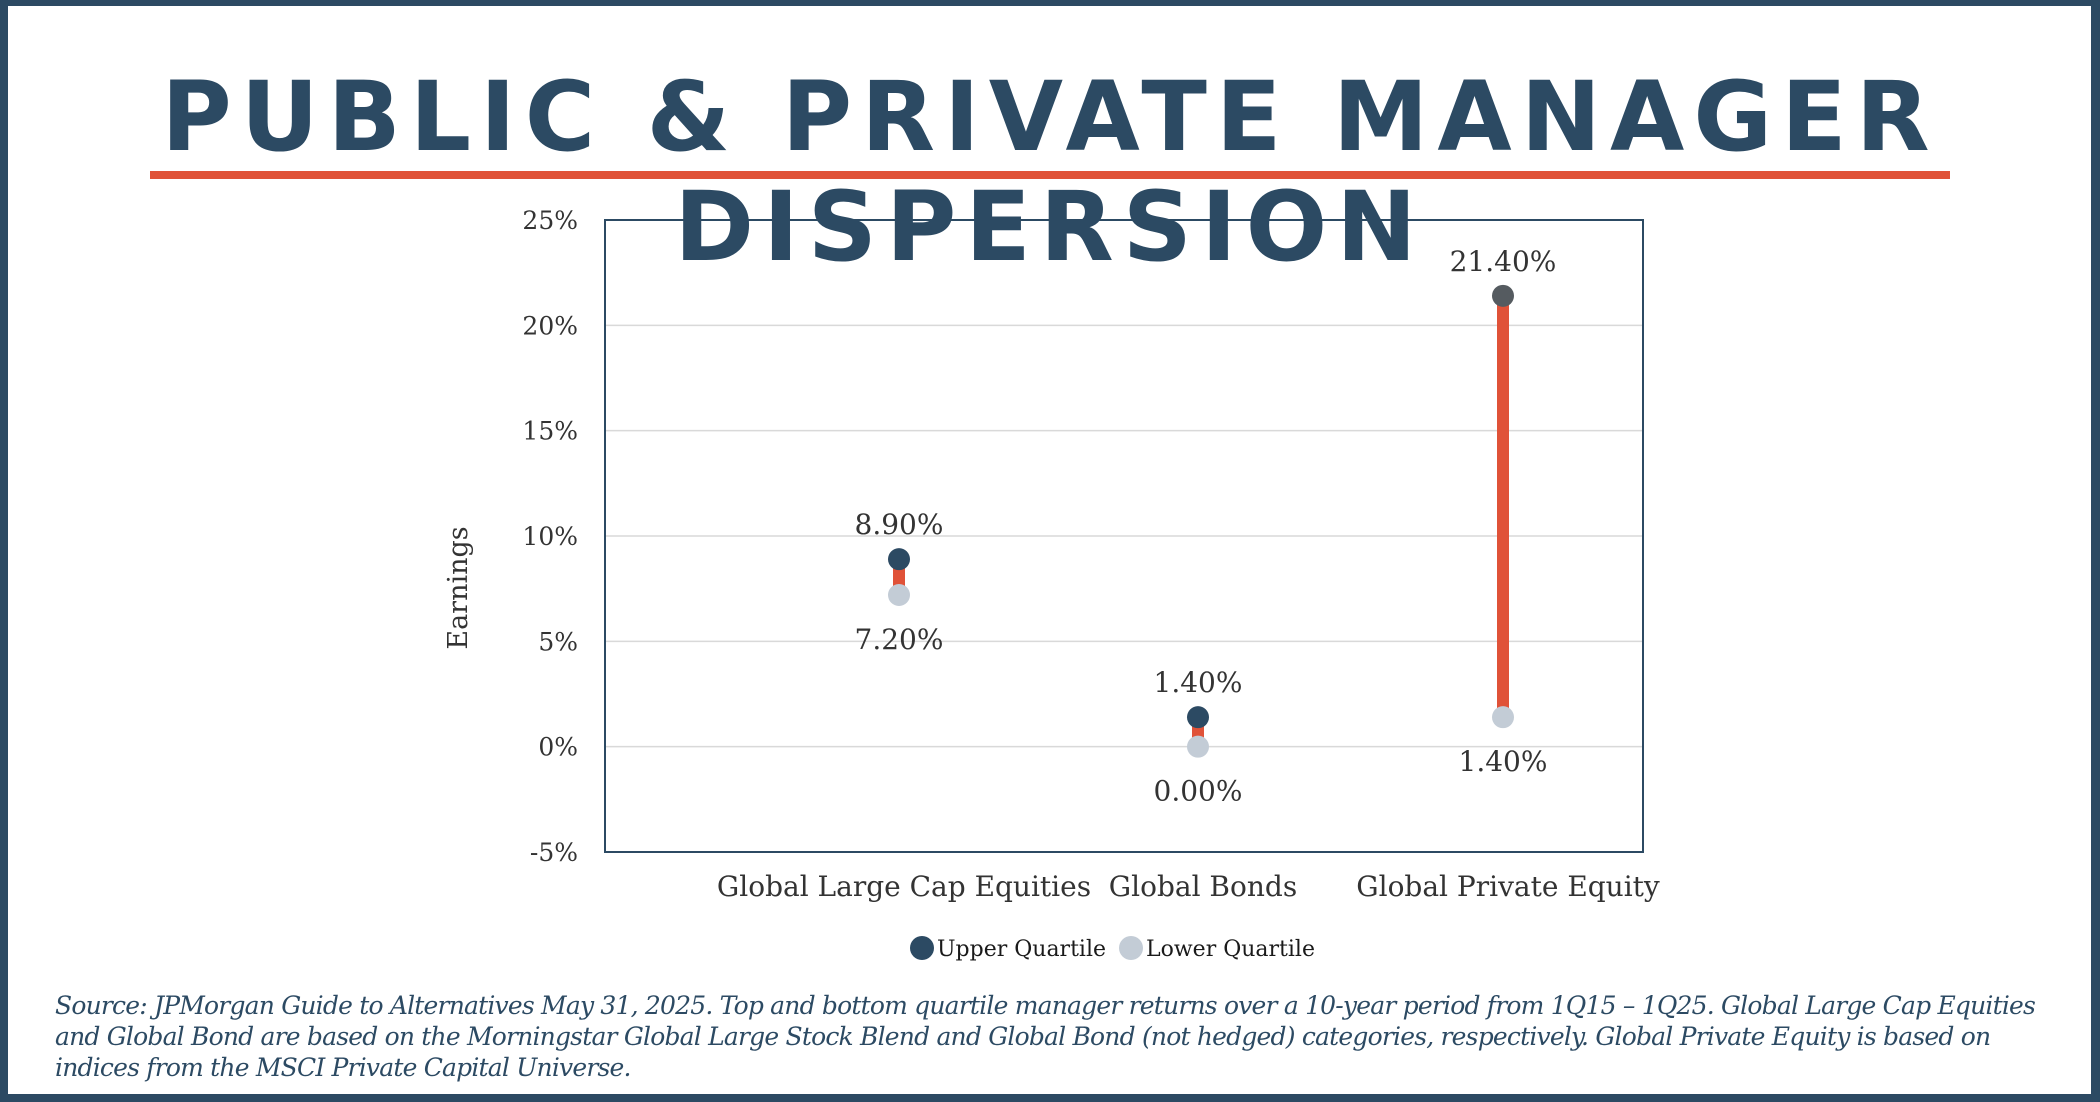 The height and width of the screenshot is (1102, 2100). I want to click on y-tick-label: 10%, so click(550, 536).